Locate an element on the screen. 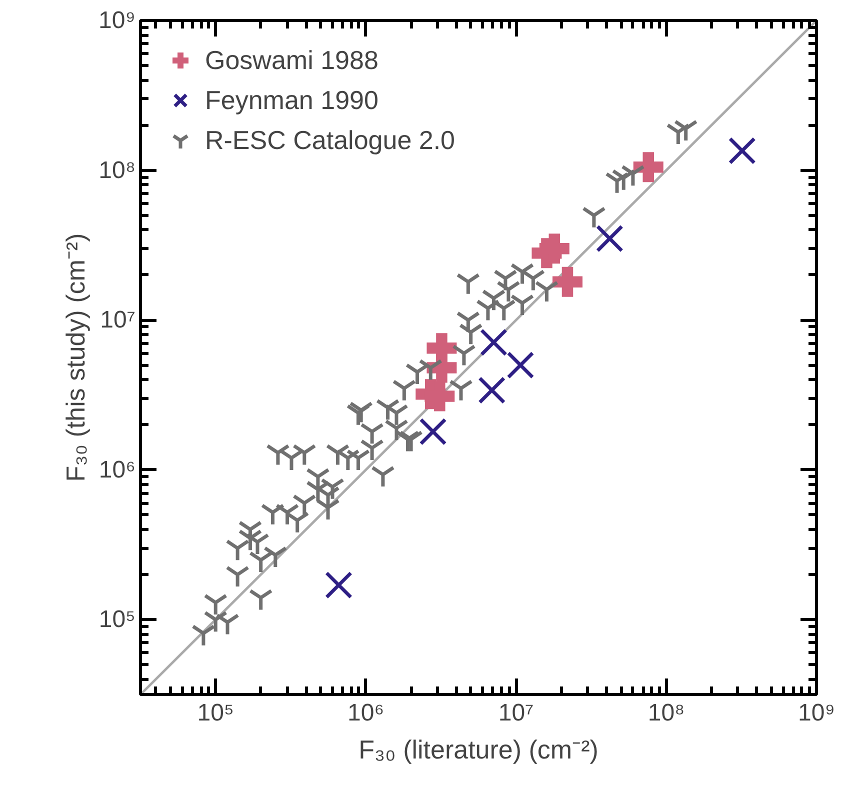 Image resolution: width=846 pixels, height=794 pixels. x-tick-label: 10⁶ is located at coordinates (366, 713).